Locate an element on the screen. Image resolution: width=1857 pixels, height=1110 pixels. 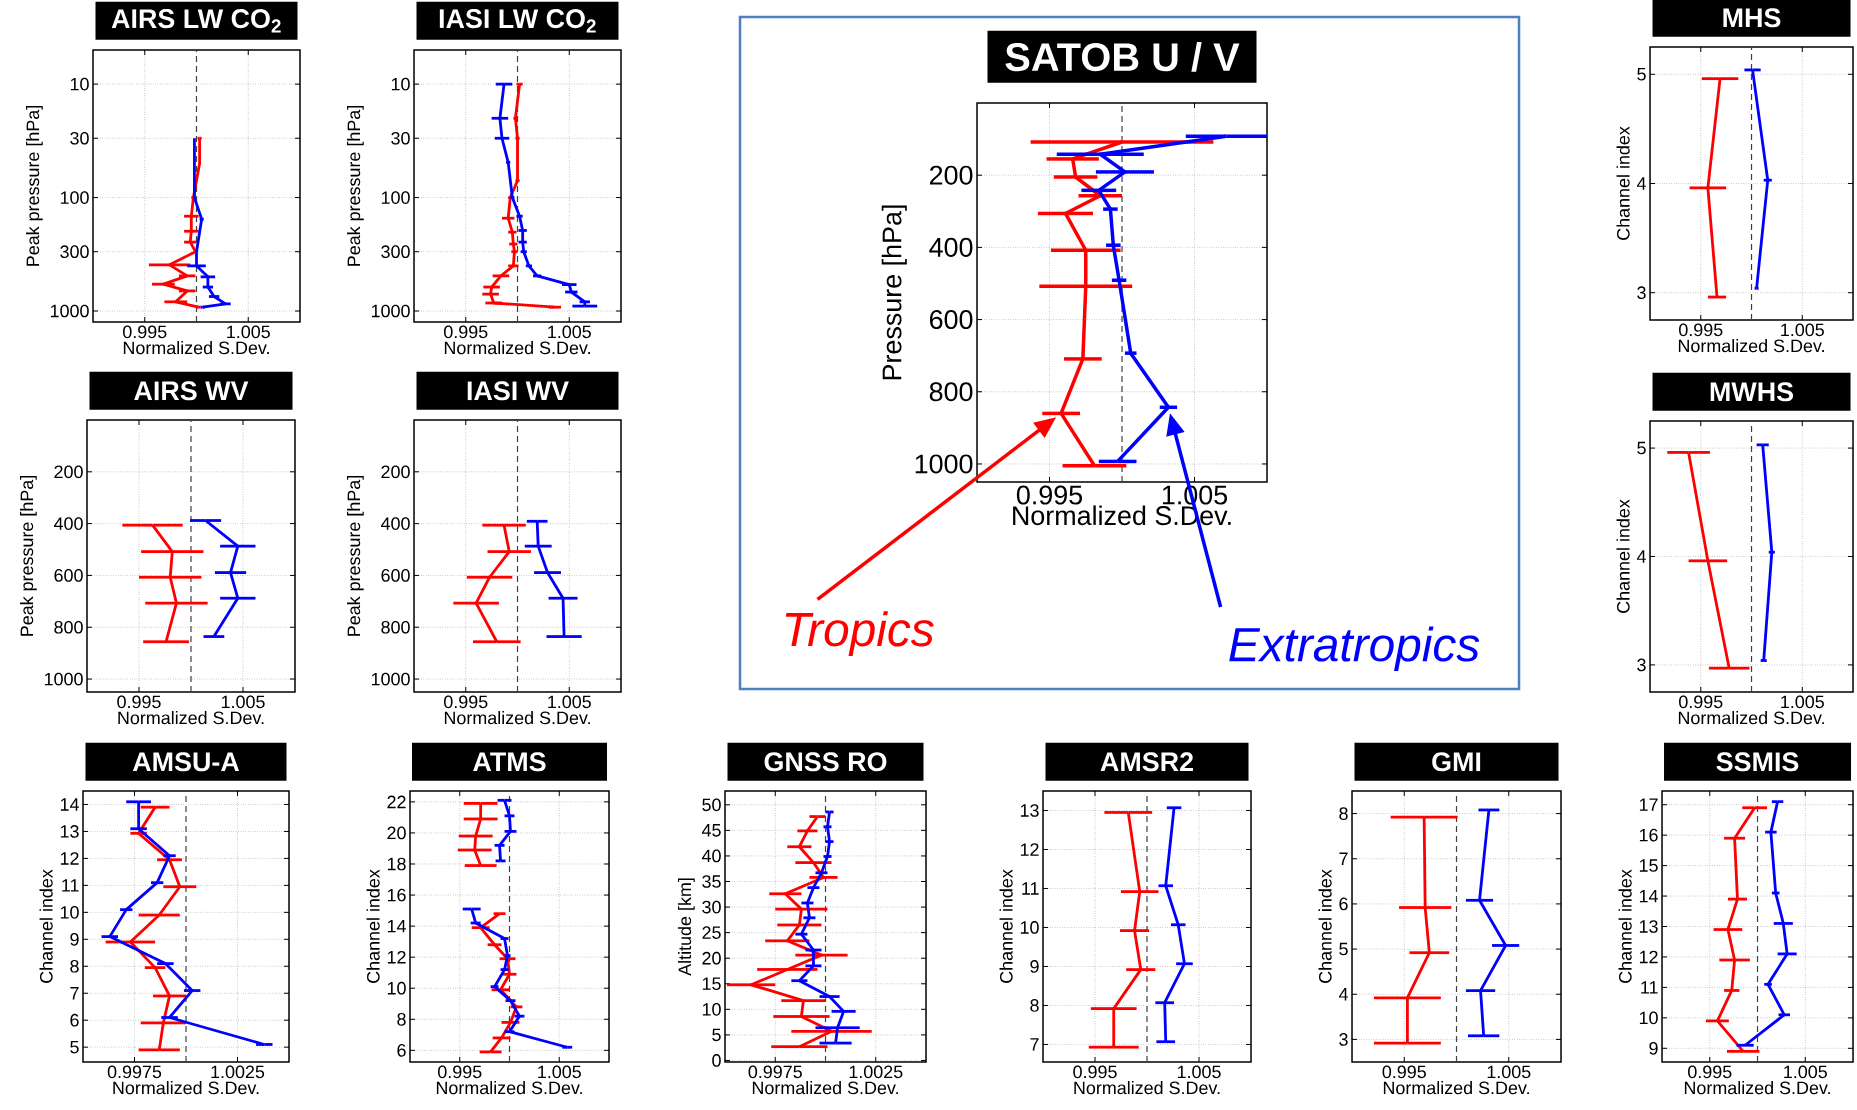
chart-title: SATOB U / V is located at coordinates (1122, 56).